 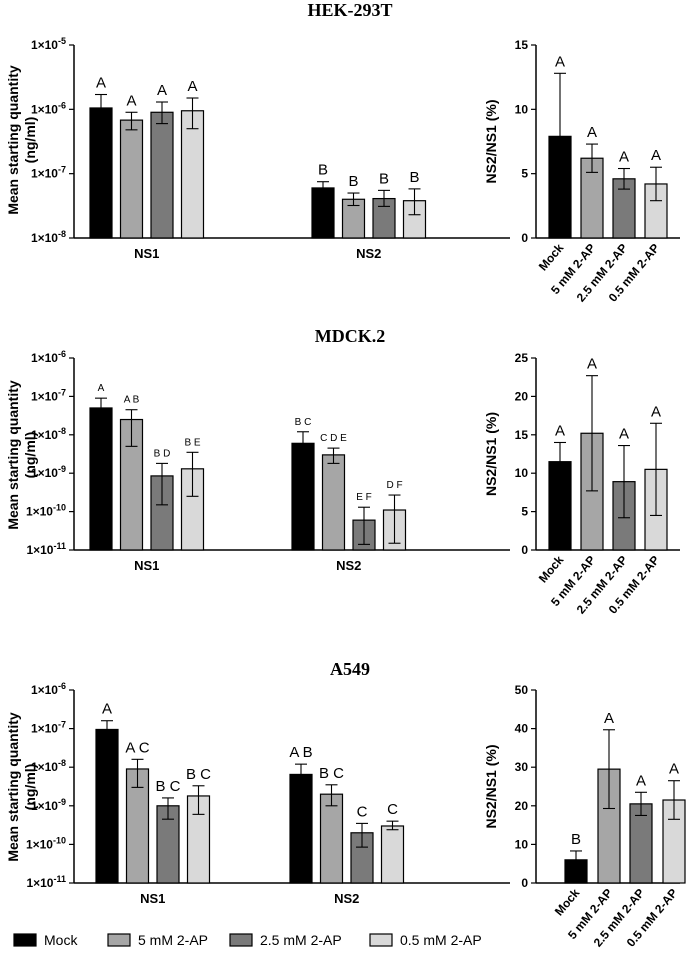 What do you see at coordinates (30, 787) in the screenshot?
I see `y-axis-label-line: (ng/ml)` at bounding box center [30, 787].